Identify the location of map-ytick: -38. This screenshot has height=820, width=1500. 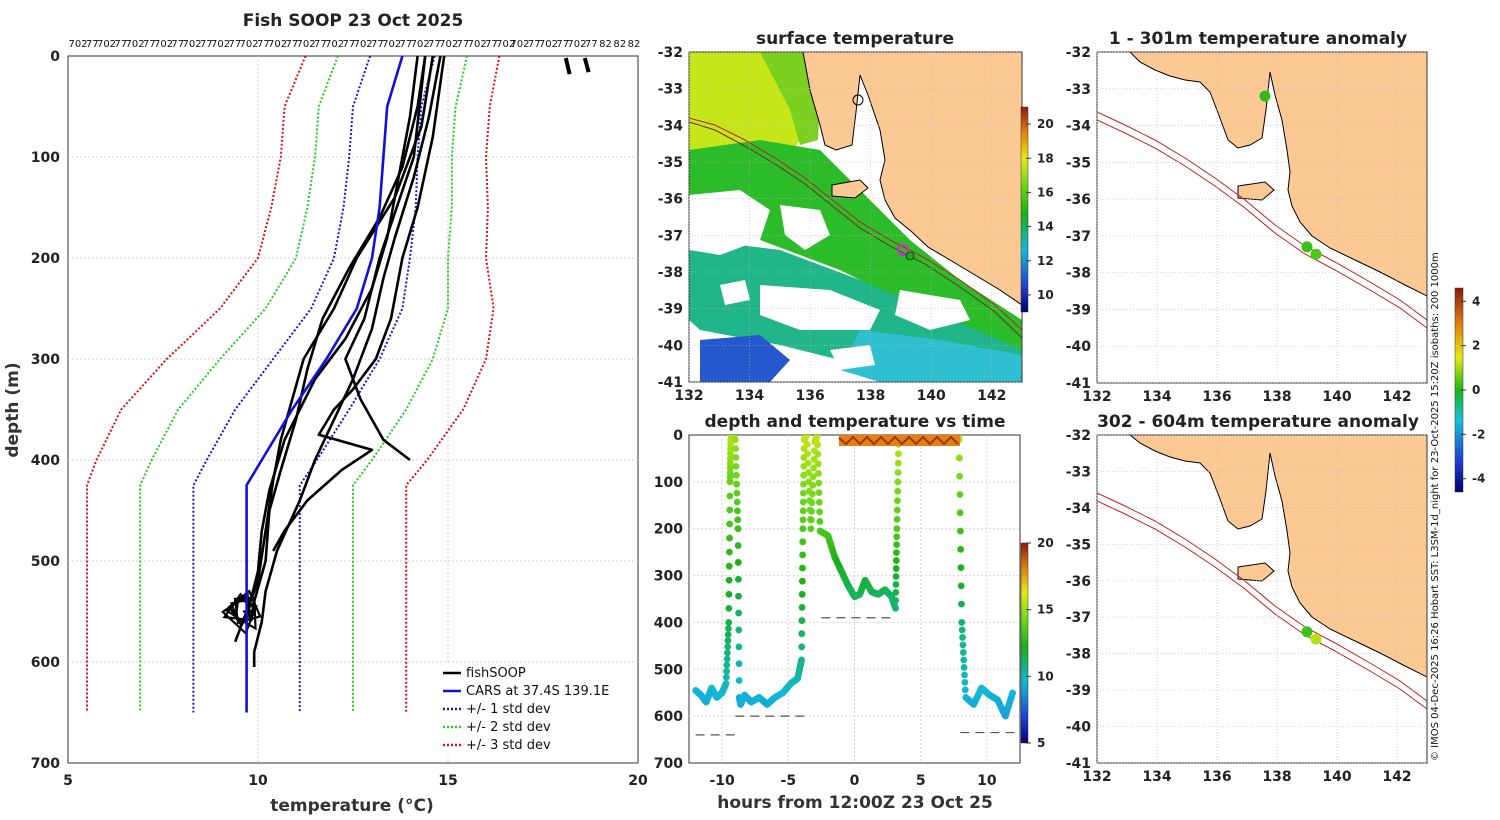
(670, 273).